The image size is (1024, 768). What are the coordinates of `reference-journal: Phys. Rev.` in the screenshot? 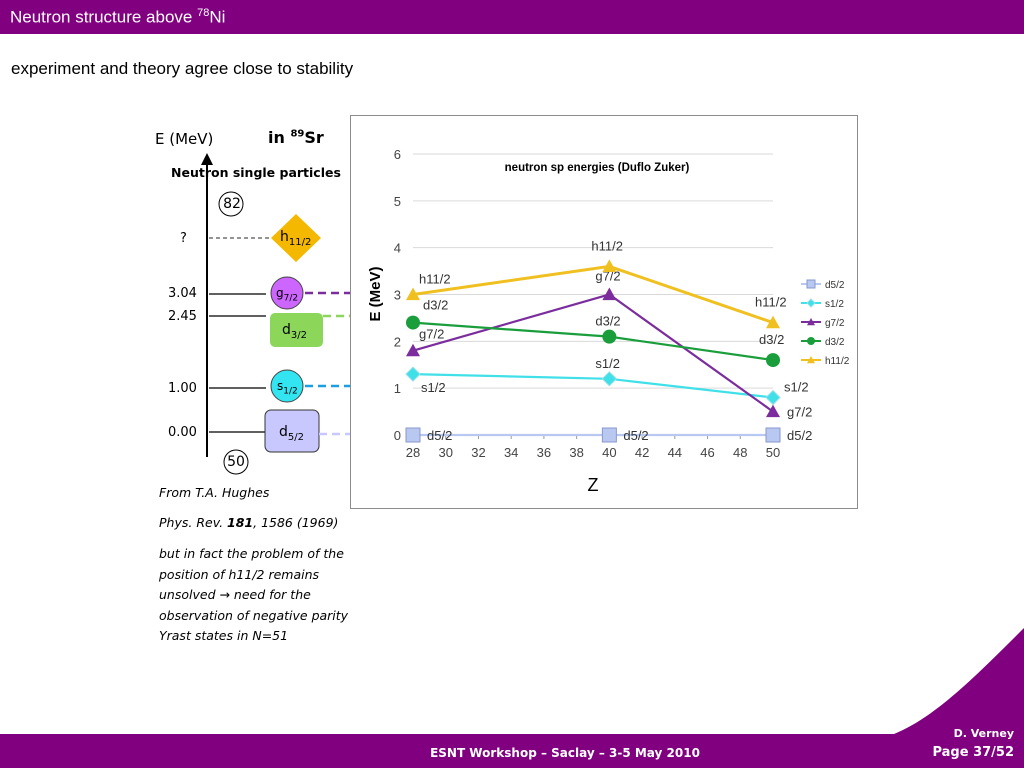 It's located at (193, 522).